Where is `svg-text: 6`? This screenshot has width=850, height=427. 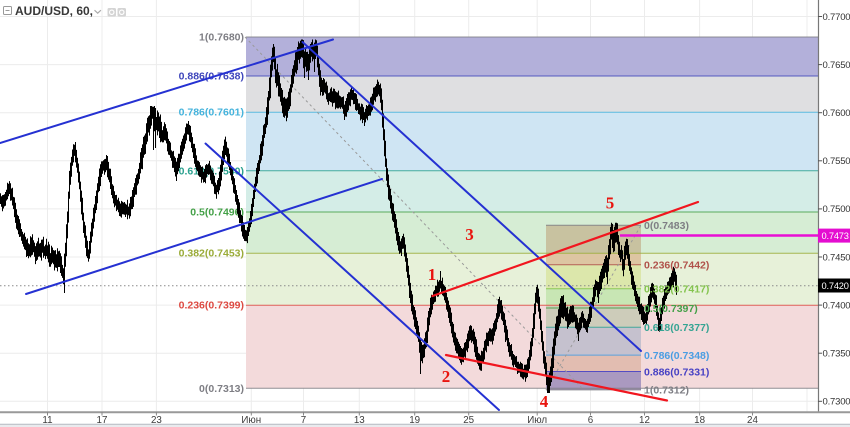 svg-text: 6 is located at coordinates (591, 420).